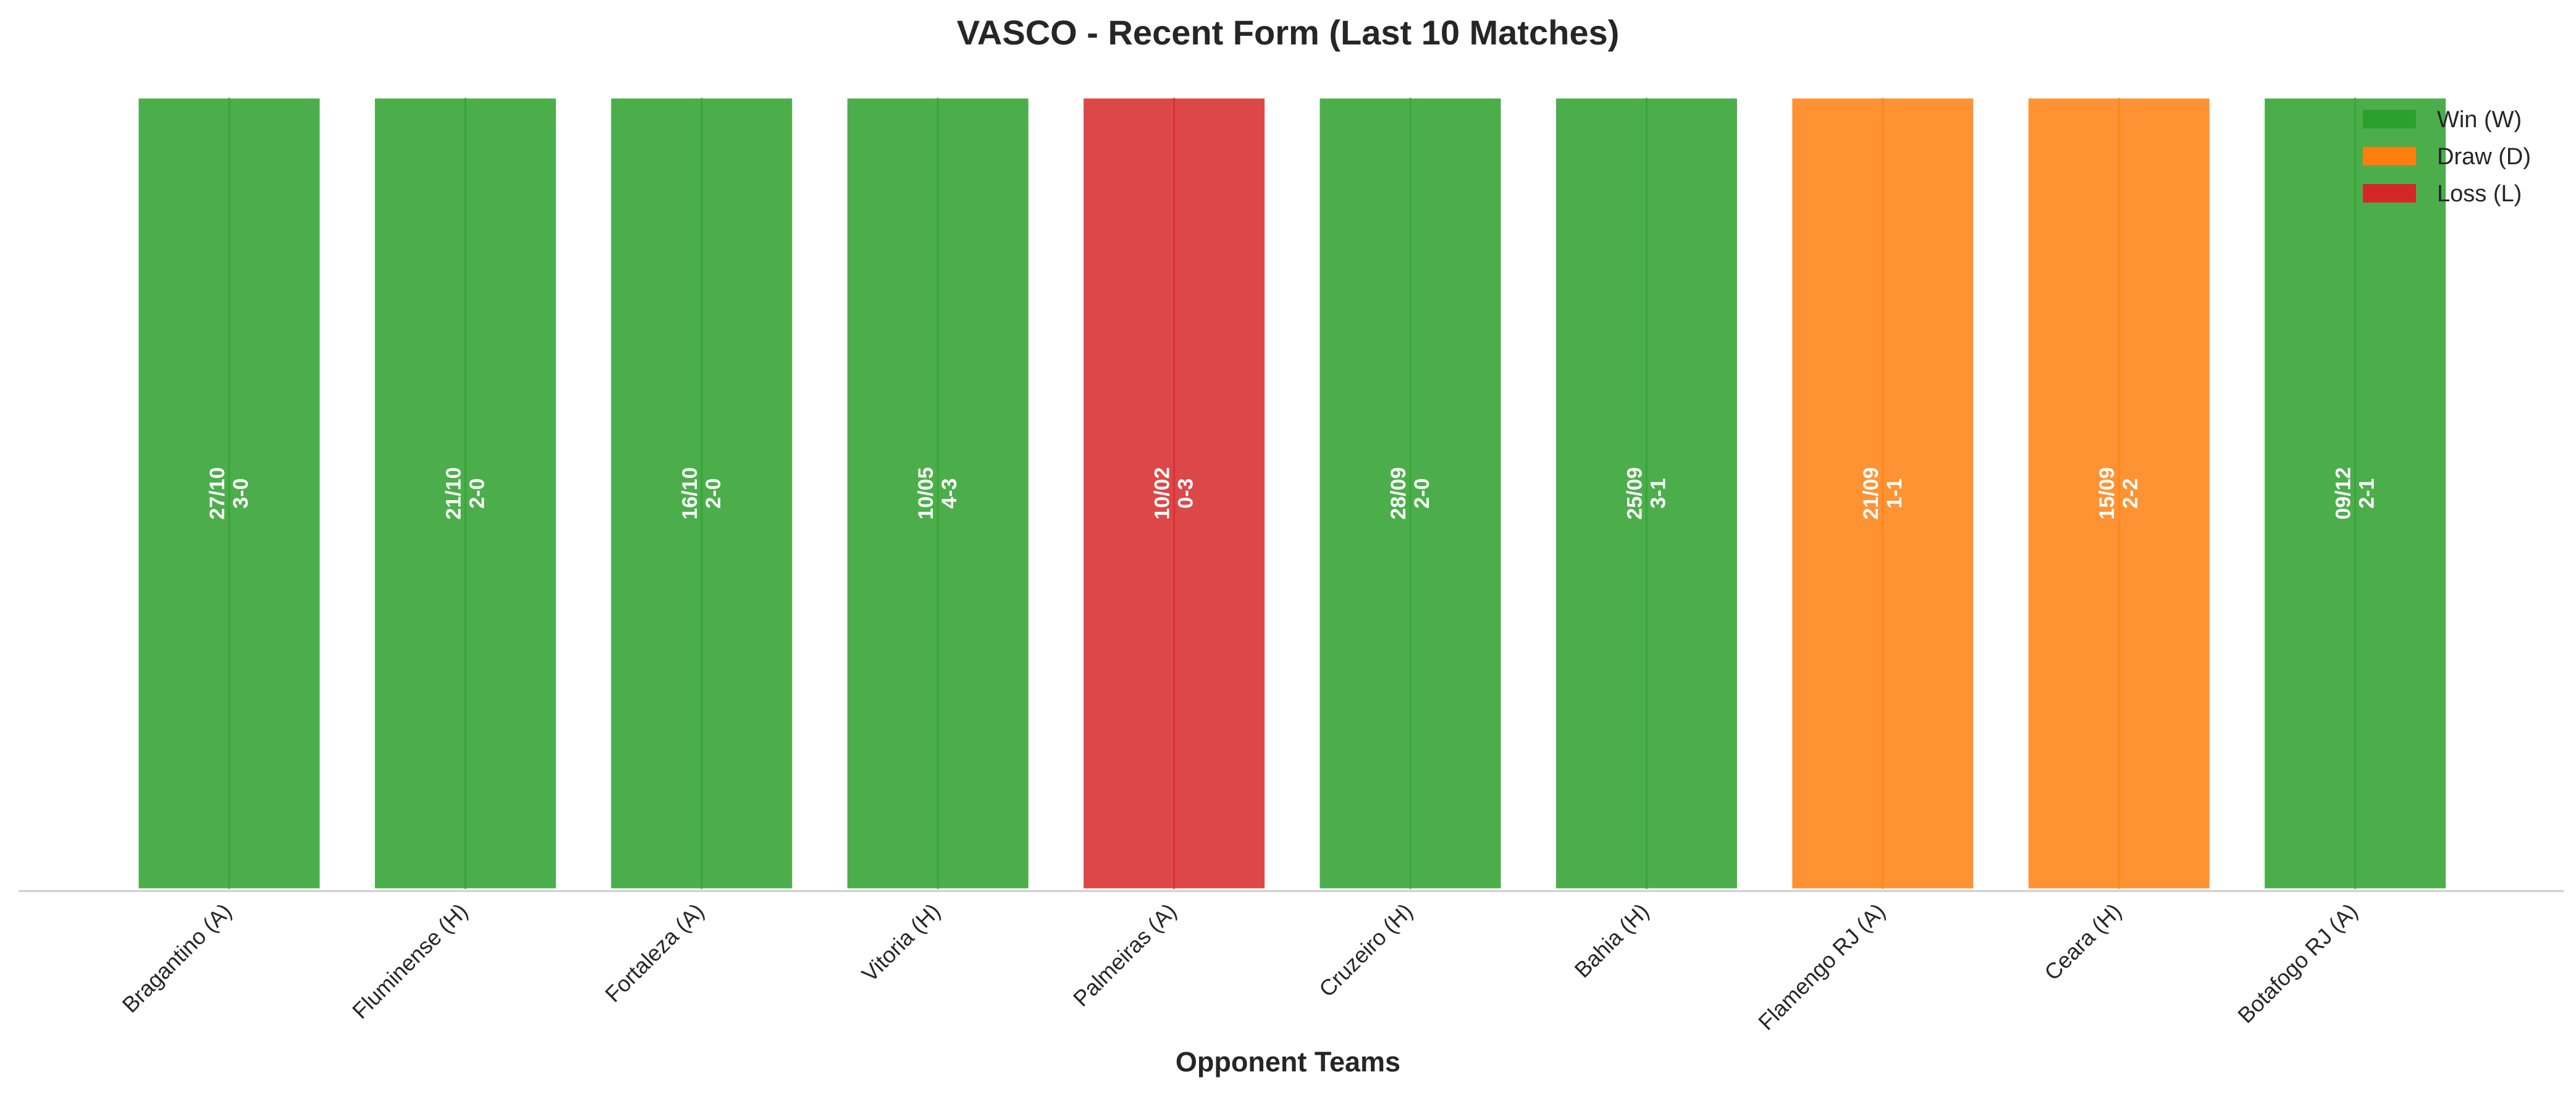 The height and width of the screenshot is (1093, 2576). Describe the element at coordinates (2389, 119) in the screenshot. I see `legend-swatch-w` at that location.